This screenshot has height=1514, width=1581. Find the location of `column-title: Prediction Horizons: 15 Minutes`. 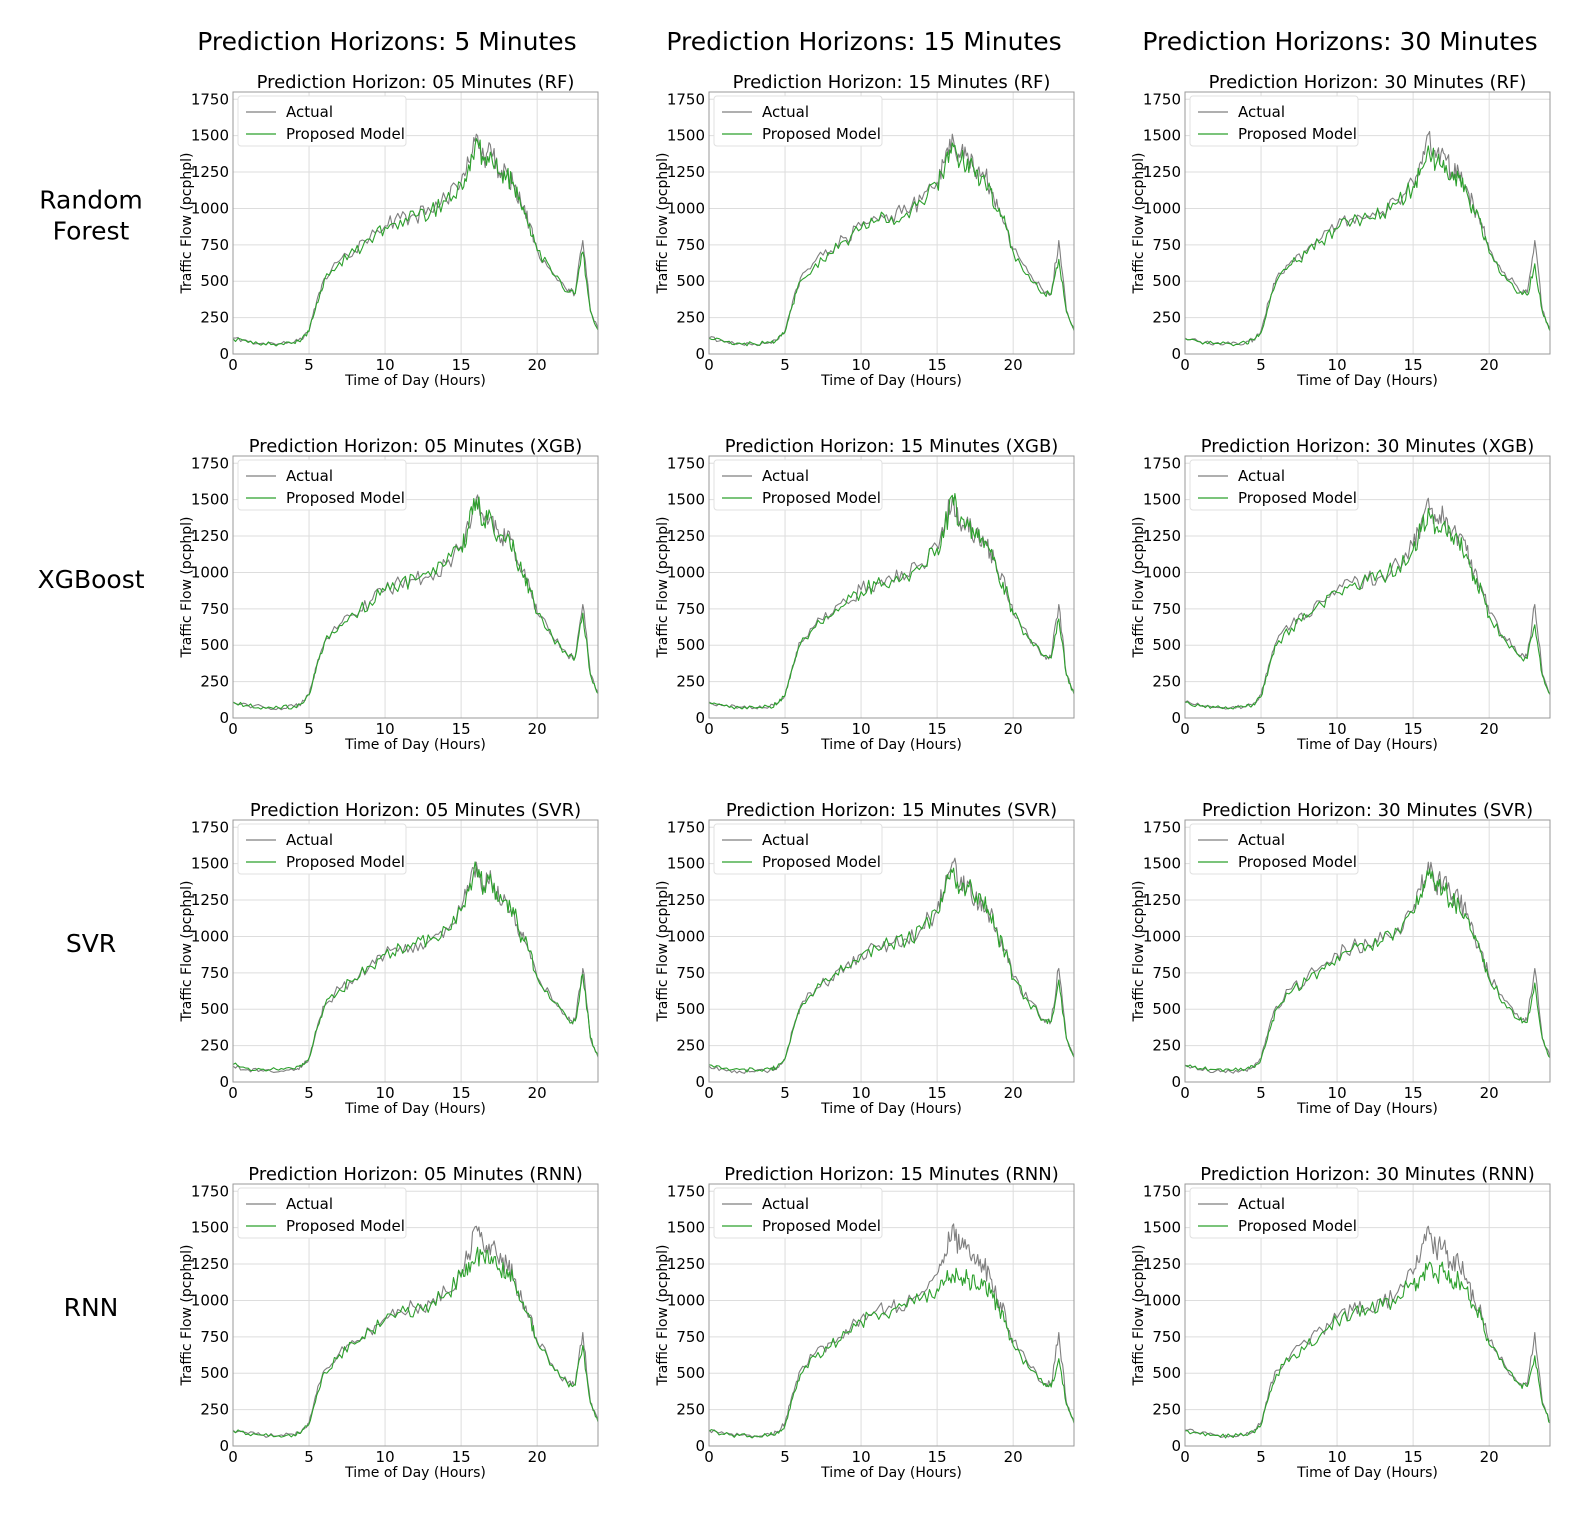

column-title: Prediction Horizons: 15 Minutes is located at coordinates (863, 41).